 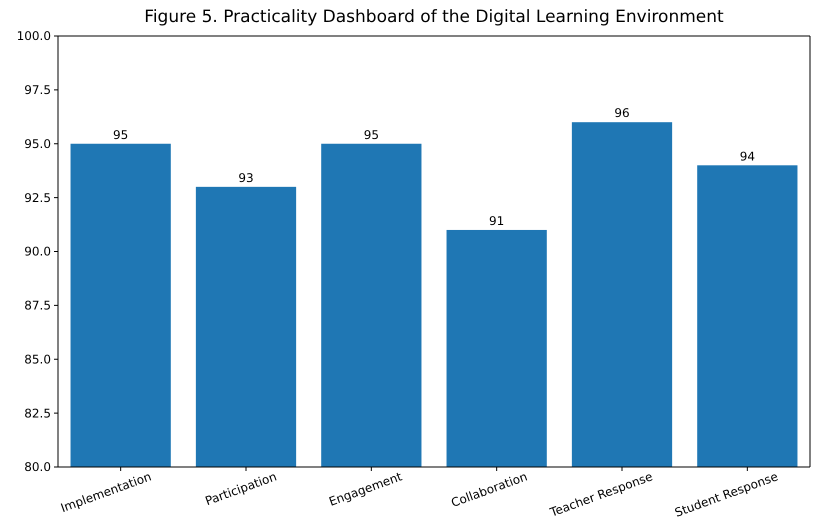 What do you see at coordinates (37, 90) in the screenshot?
I see `y-tick-label: 97.5` at bounding box center [37, 90].